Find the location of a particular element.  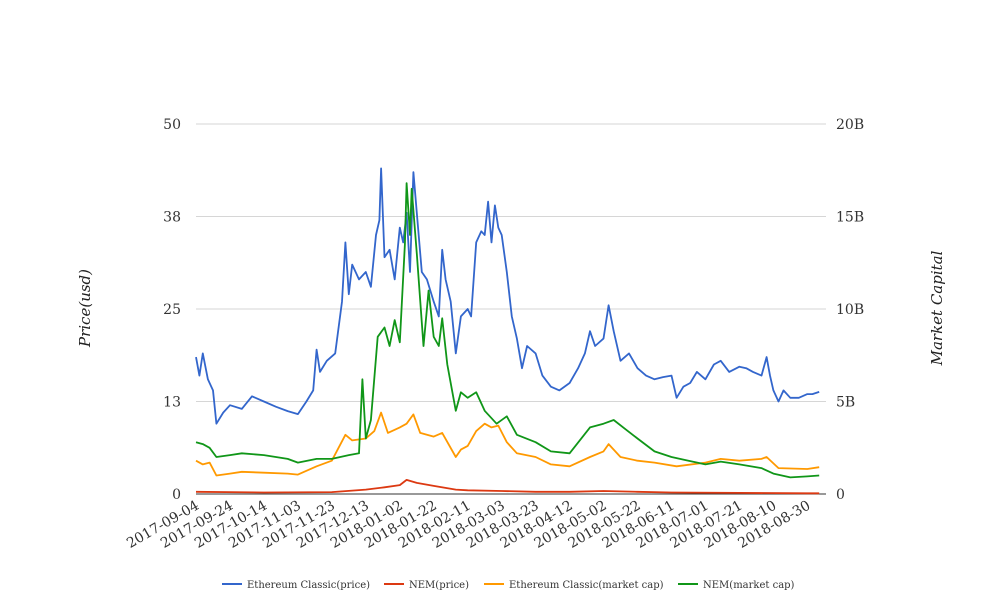

left-y-axis: 0 13 25 38 50 is located at coordinates (172, 310).